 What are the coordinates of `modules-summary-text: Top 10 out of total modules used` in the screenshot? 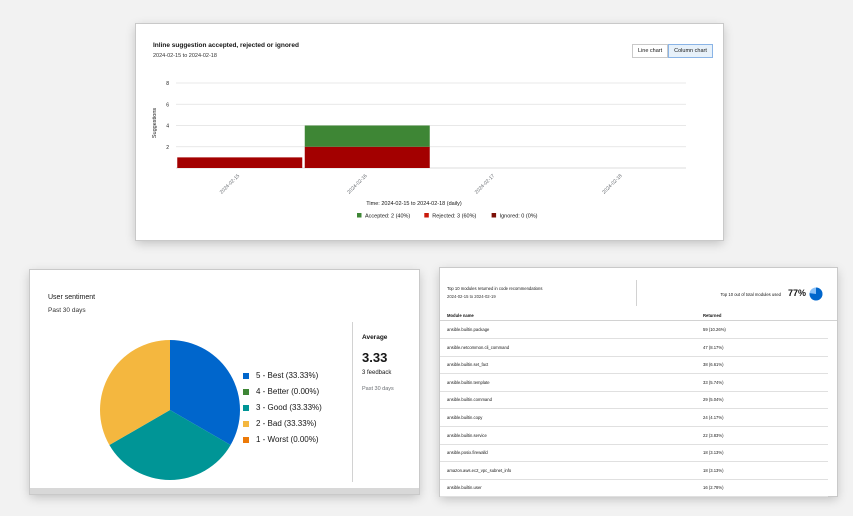 It's located at (750, 294).